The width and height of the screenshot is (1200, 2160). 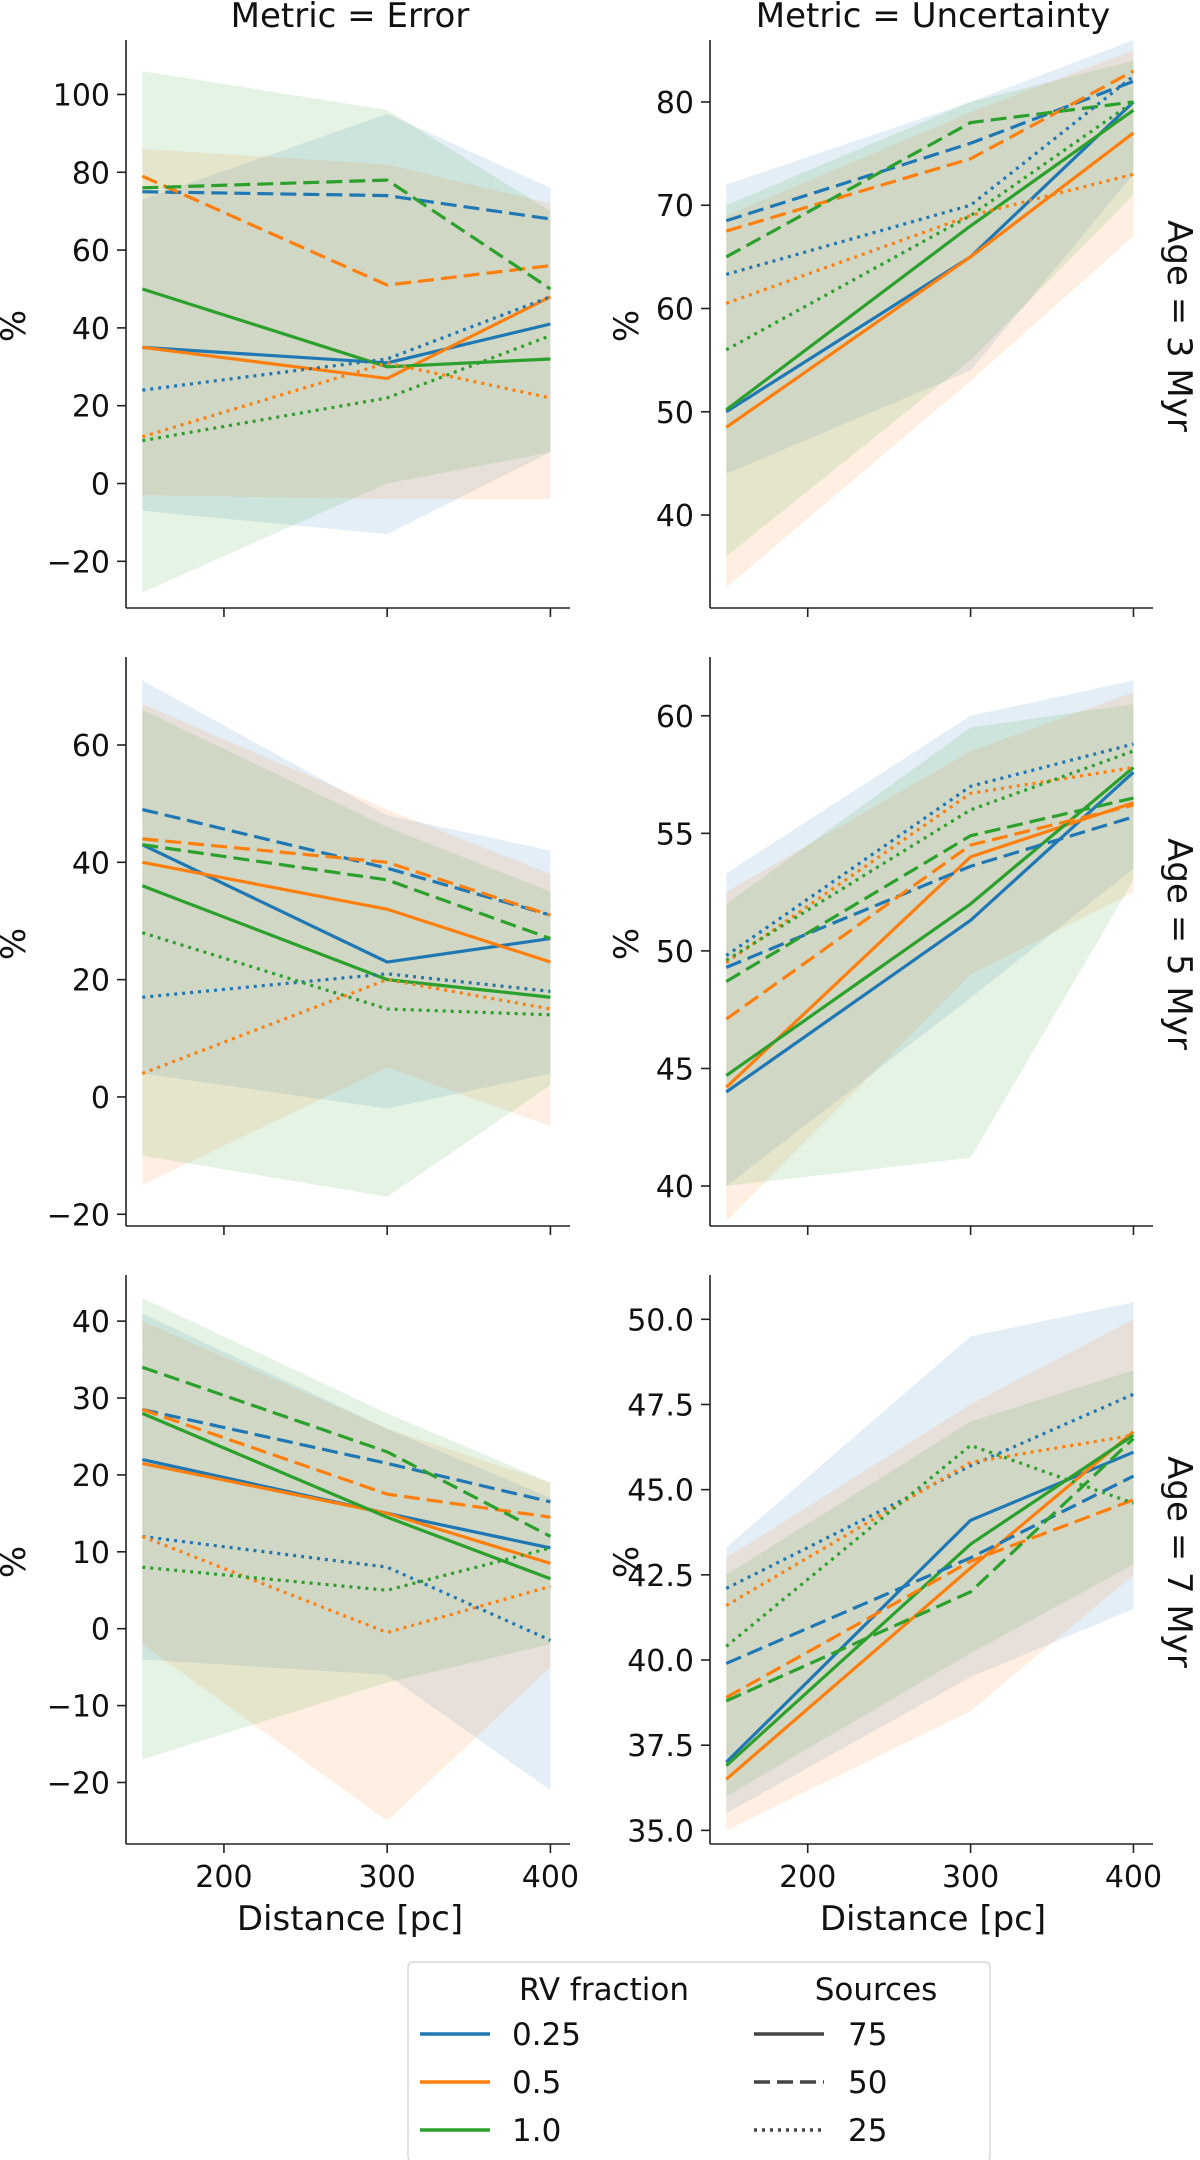 I want to click on y-tick-label: 10, so click(x=91, y=1553).